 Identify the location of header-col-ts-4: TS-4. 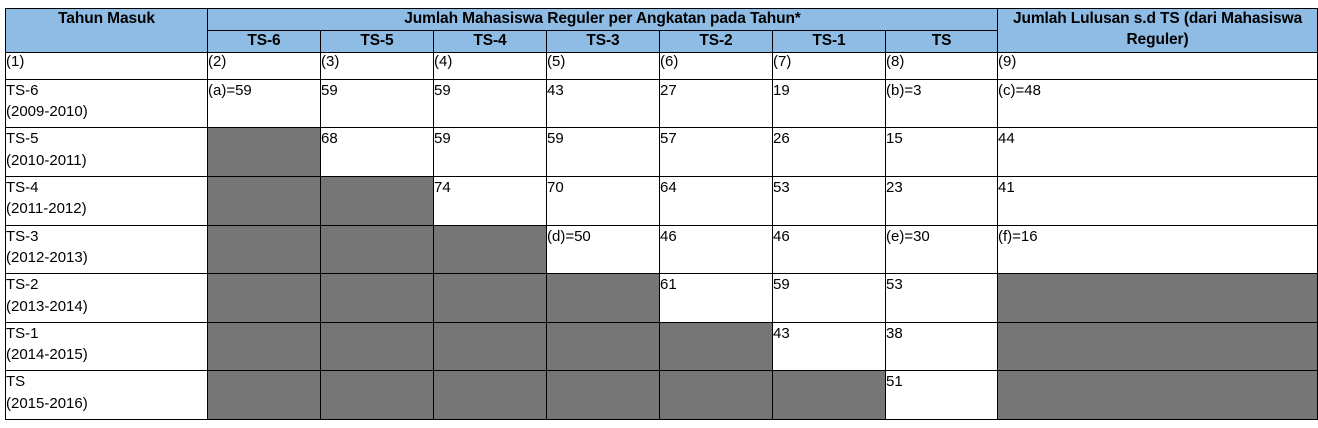
(490, 41).